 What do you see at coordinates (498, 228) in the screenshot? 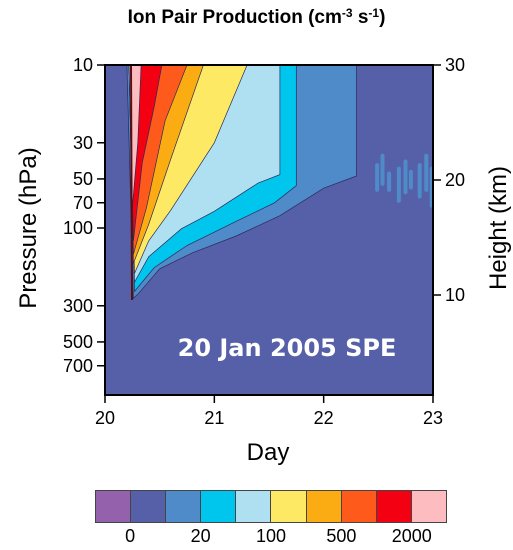
I see `y2-axis-label: Height (km)` at bounding box center [498, 228].